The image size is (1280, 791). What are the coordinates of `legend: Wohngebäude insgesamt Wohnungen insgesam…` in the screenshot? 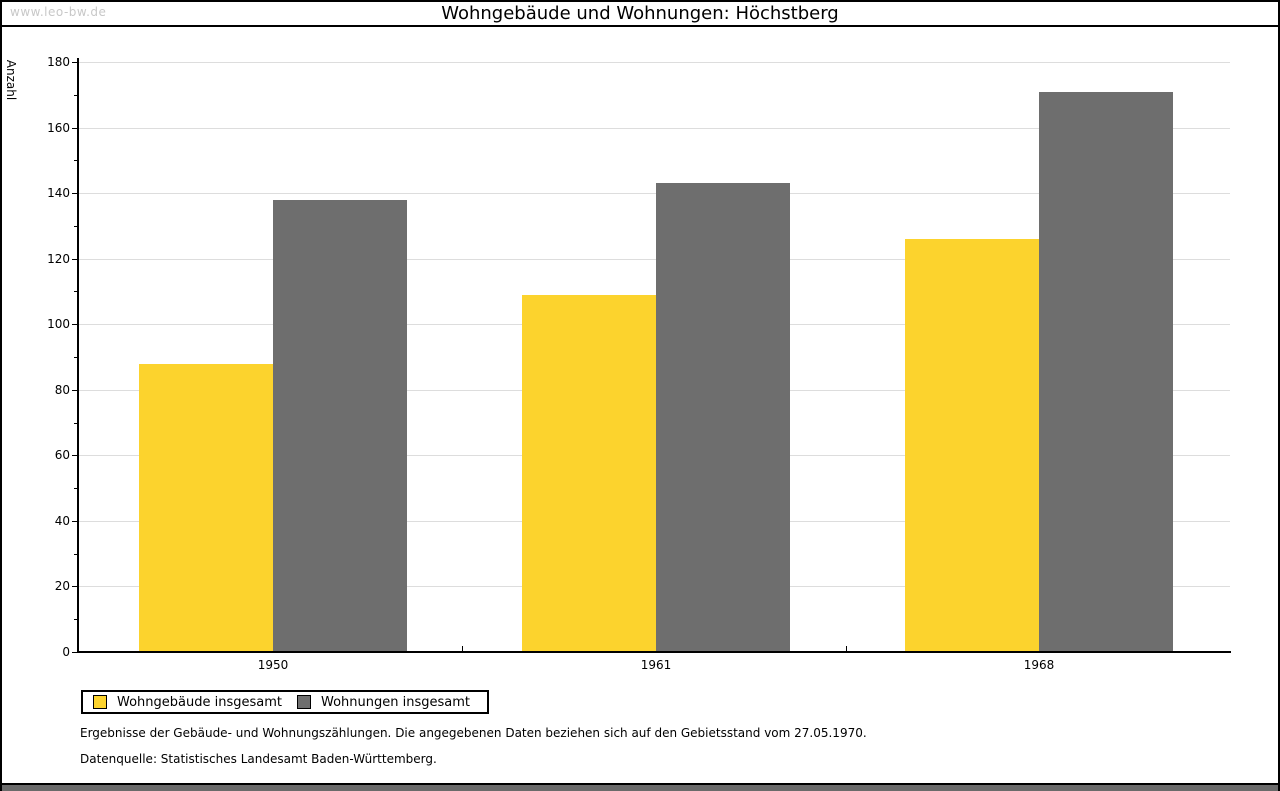 It's located at (285, 702).